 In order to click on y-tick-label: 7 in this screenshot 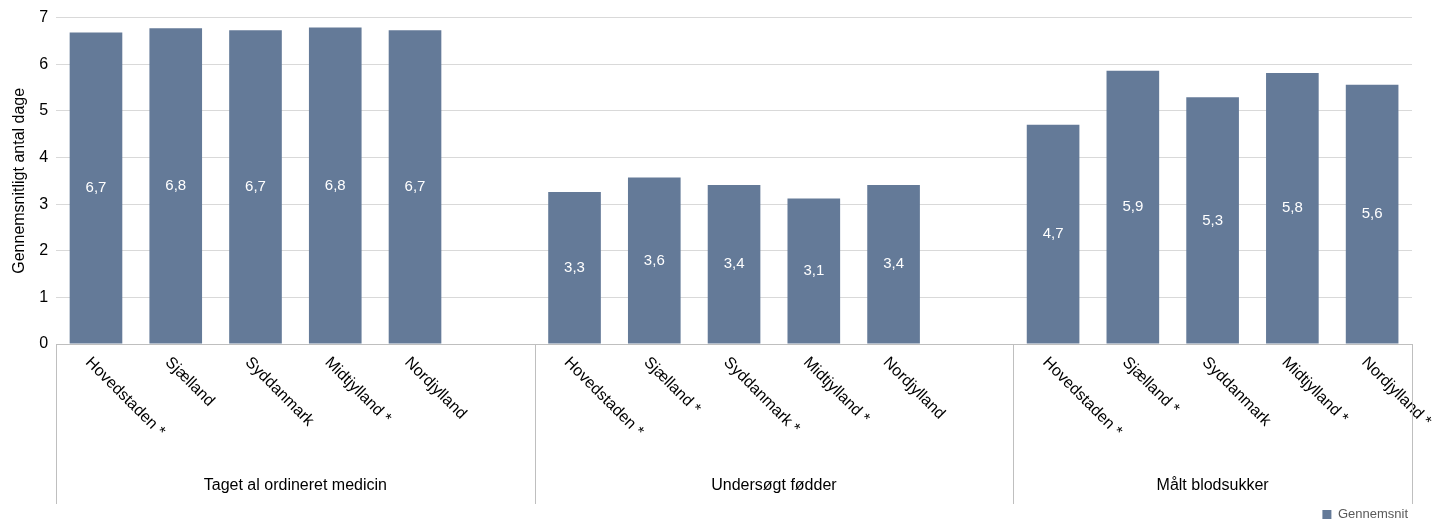, I will do `click(44, 17)`.